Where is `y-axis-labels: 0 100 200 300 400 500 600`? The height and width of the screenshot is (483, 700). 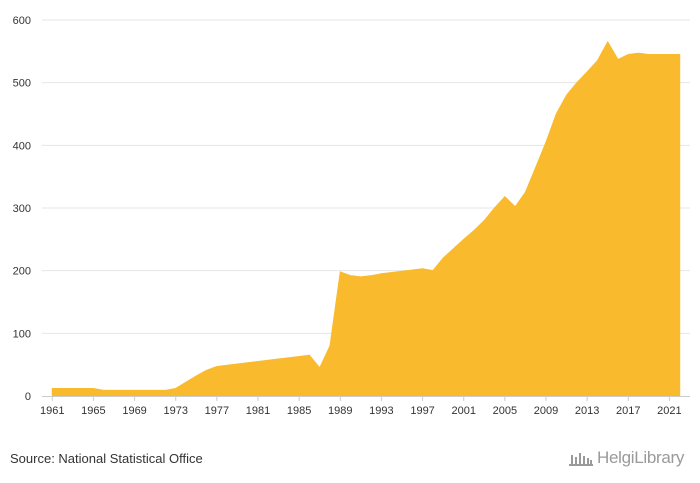 y-axis-labels: 0 100 200 300 400 500 600 is located at coordinates (22, 209).